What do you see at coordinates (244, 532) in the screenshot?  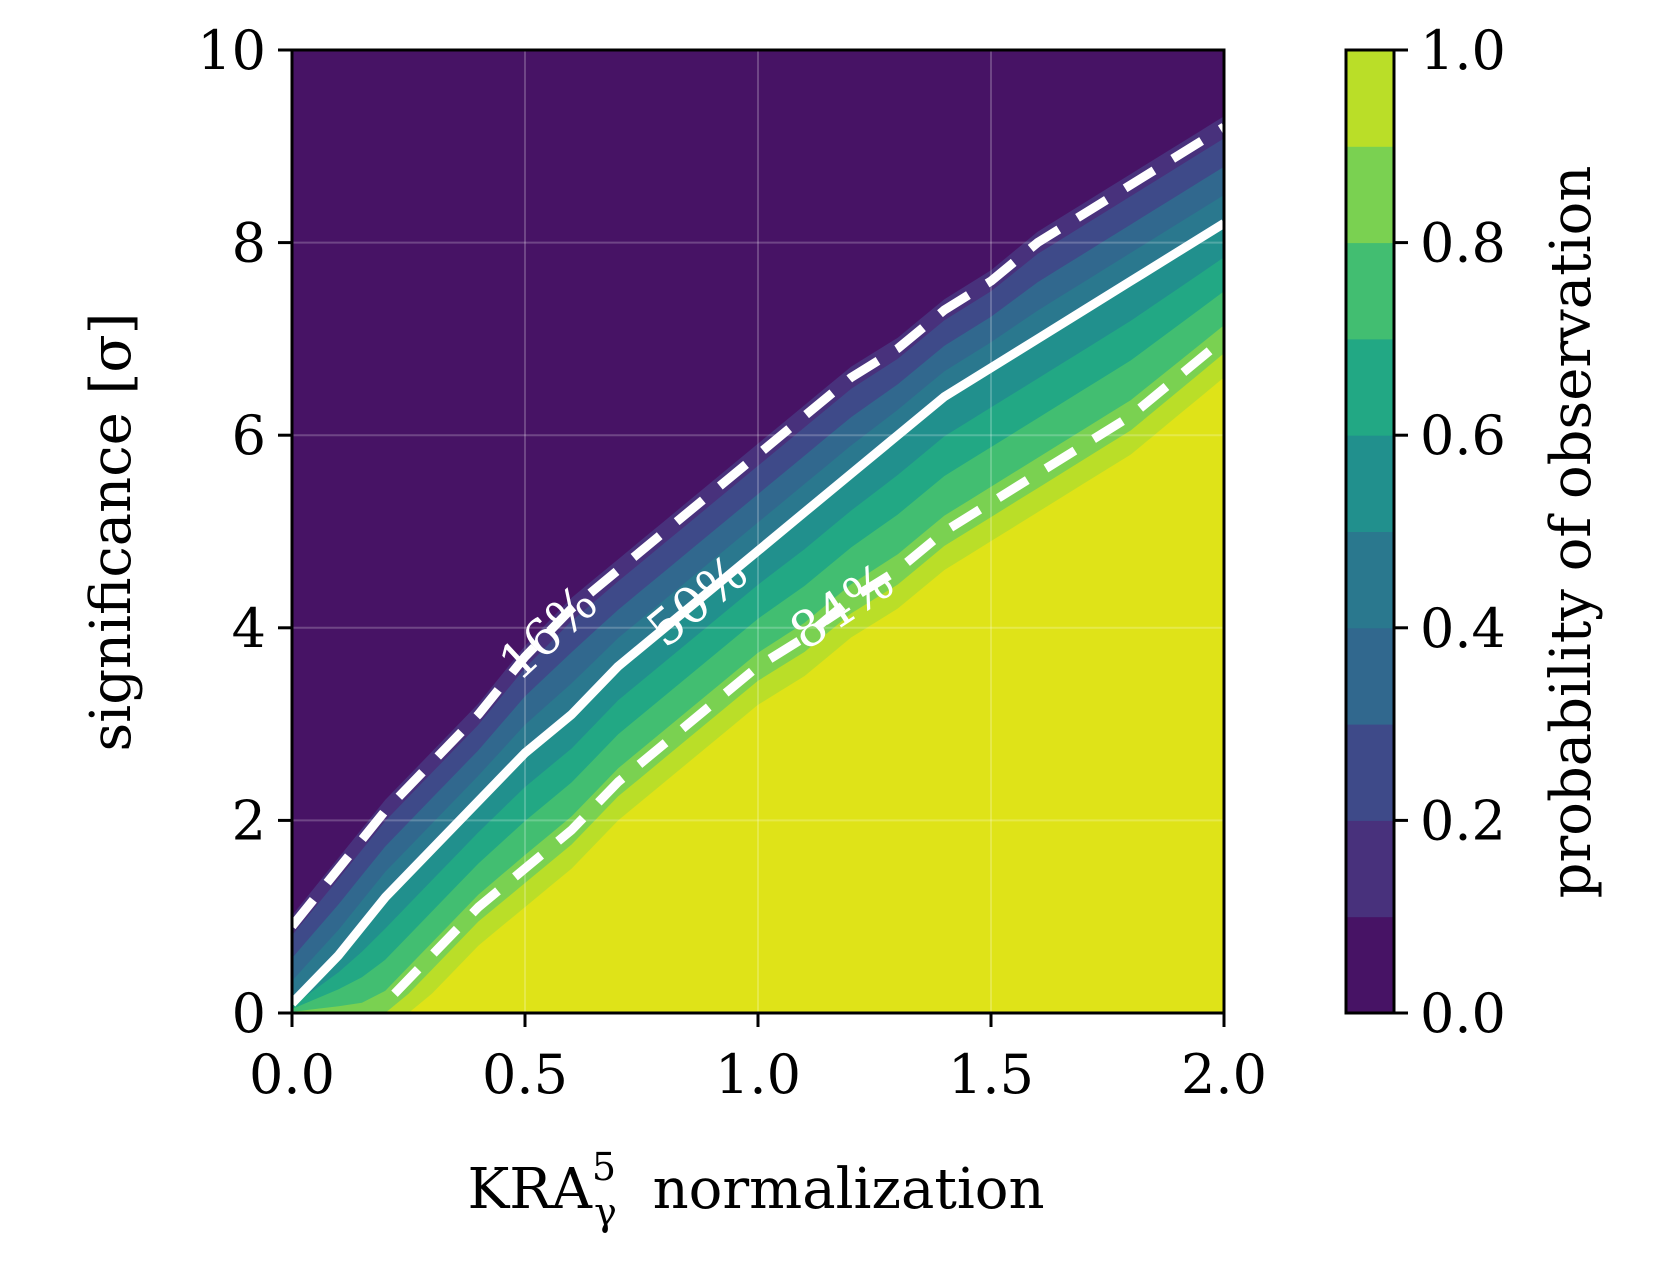 I see `y-axis-ticks: 0 2 4 6 8 10` at bounding box center [244, 532].